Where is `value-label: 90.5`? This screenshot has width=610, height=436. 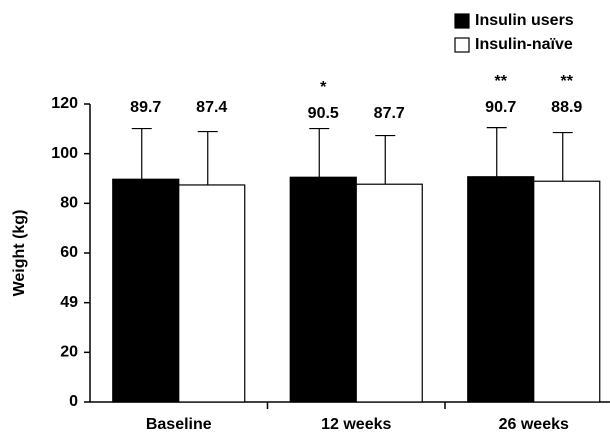 value-label: 90.5 is located at coordinates (323, 113).